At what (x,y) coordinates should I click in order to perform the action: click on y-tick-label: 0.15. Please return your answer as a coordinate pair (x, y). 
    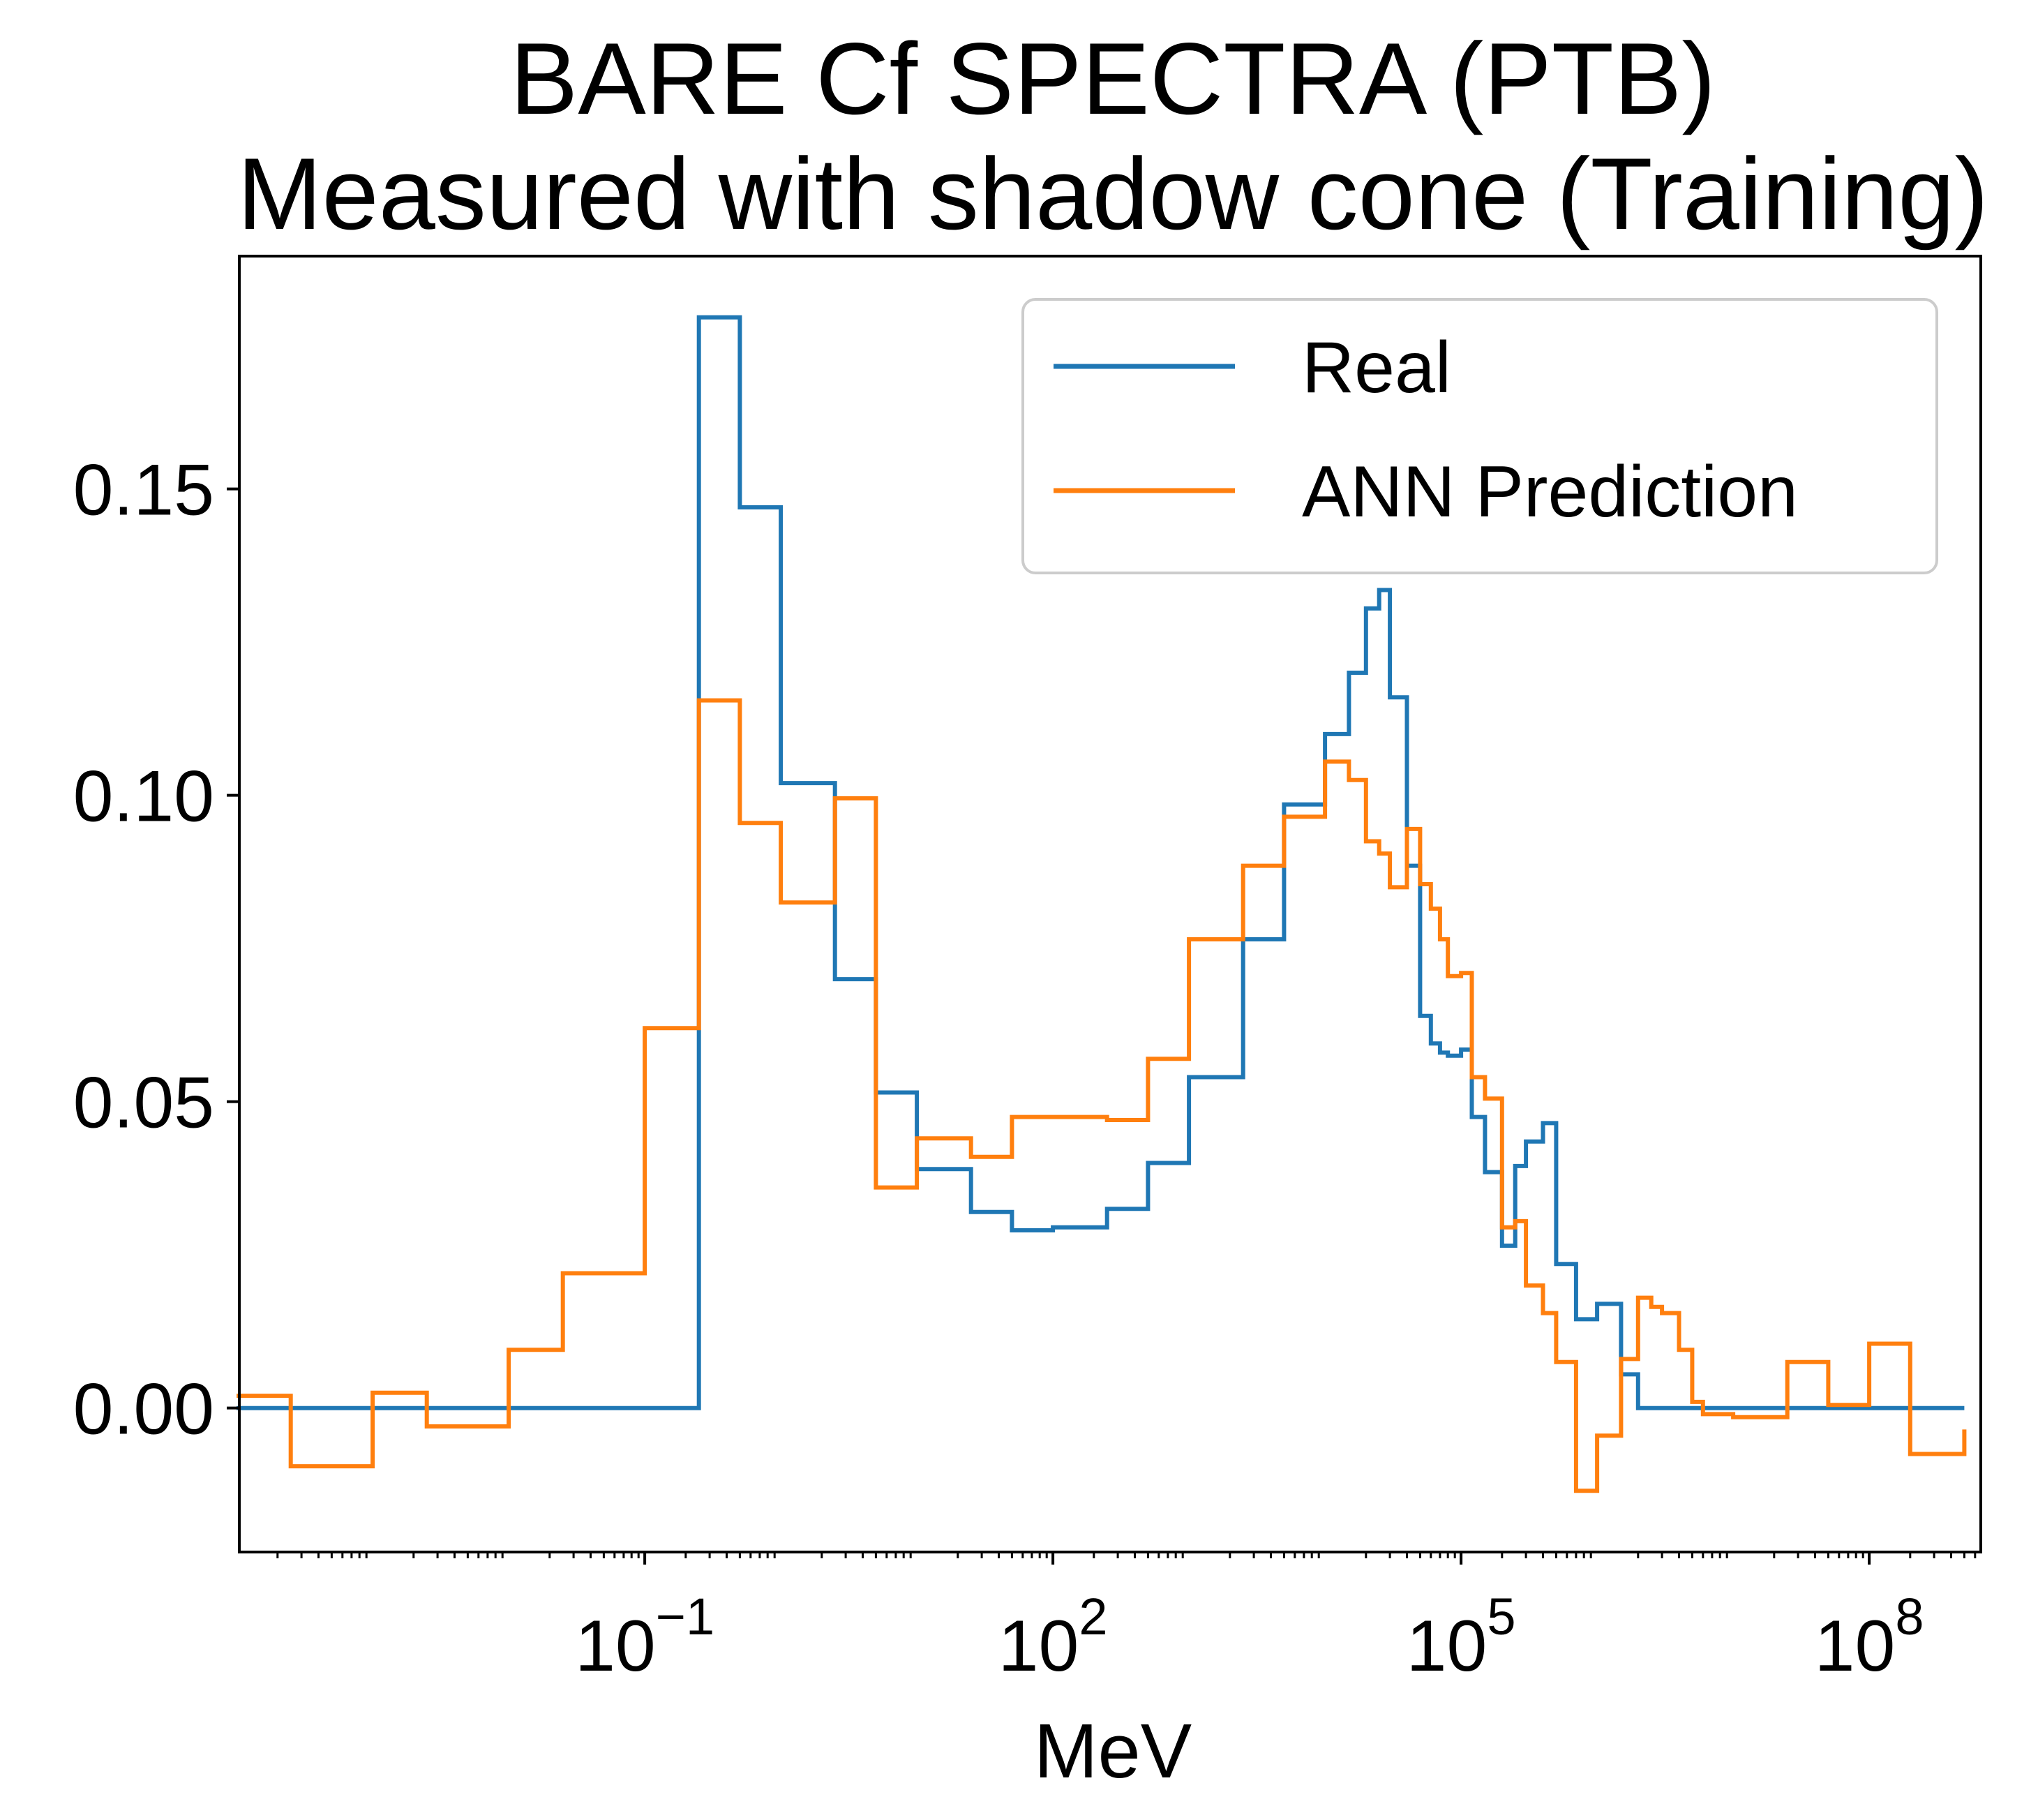
    Looking at the image, I should click on (143, 490).